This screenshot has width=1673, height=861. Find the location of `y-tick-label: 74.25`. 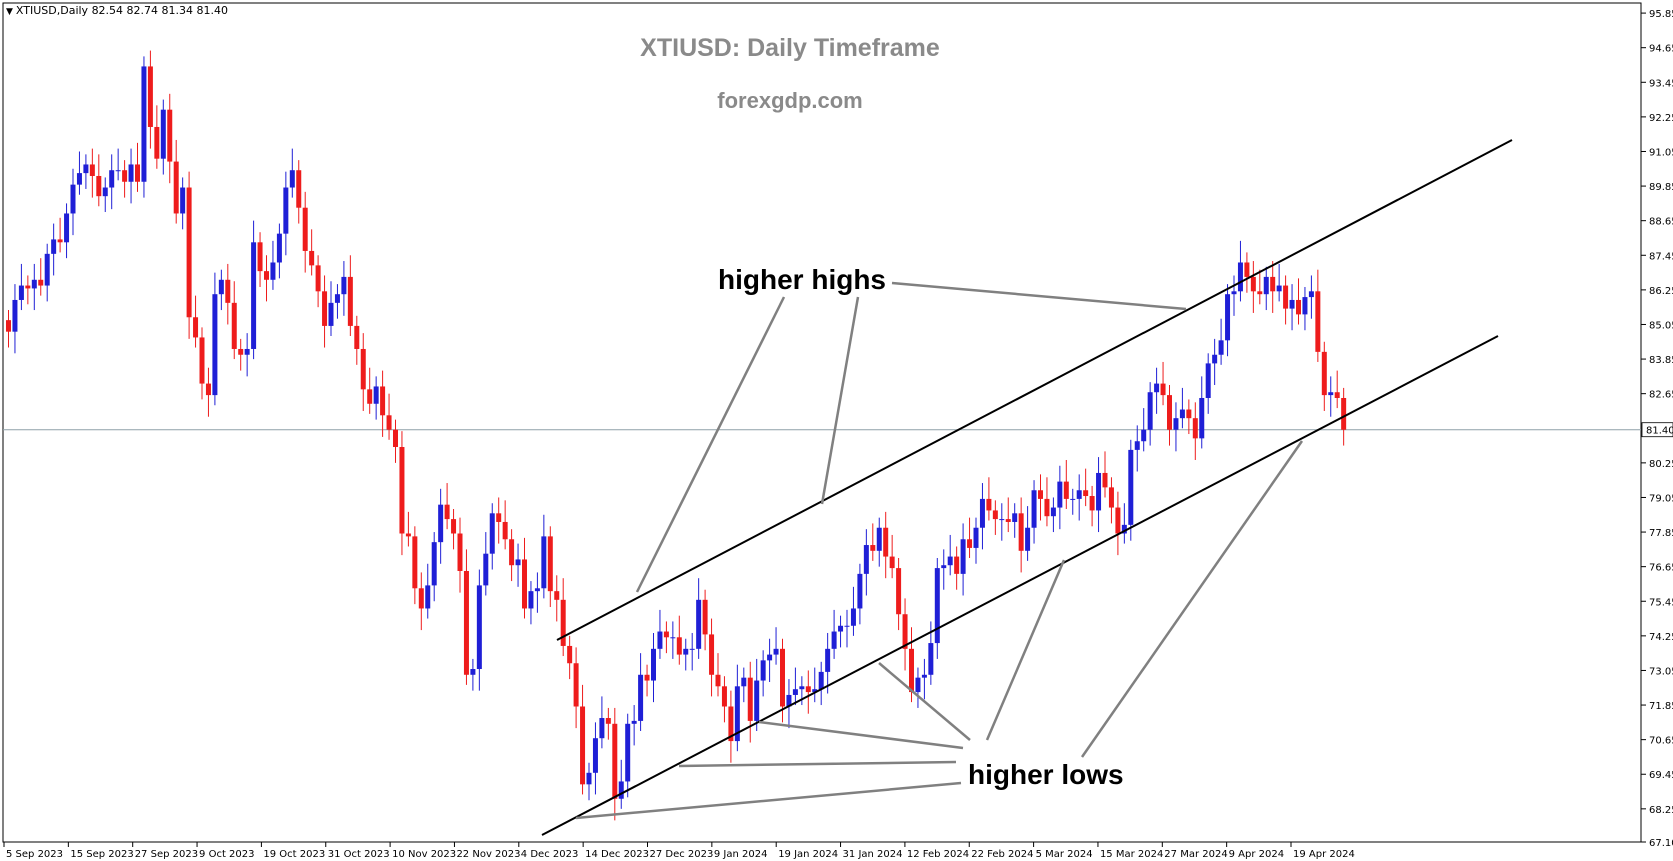

y-tick-label: 74.25 is located at coordinates (1661, 637).